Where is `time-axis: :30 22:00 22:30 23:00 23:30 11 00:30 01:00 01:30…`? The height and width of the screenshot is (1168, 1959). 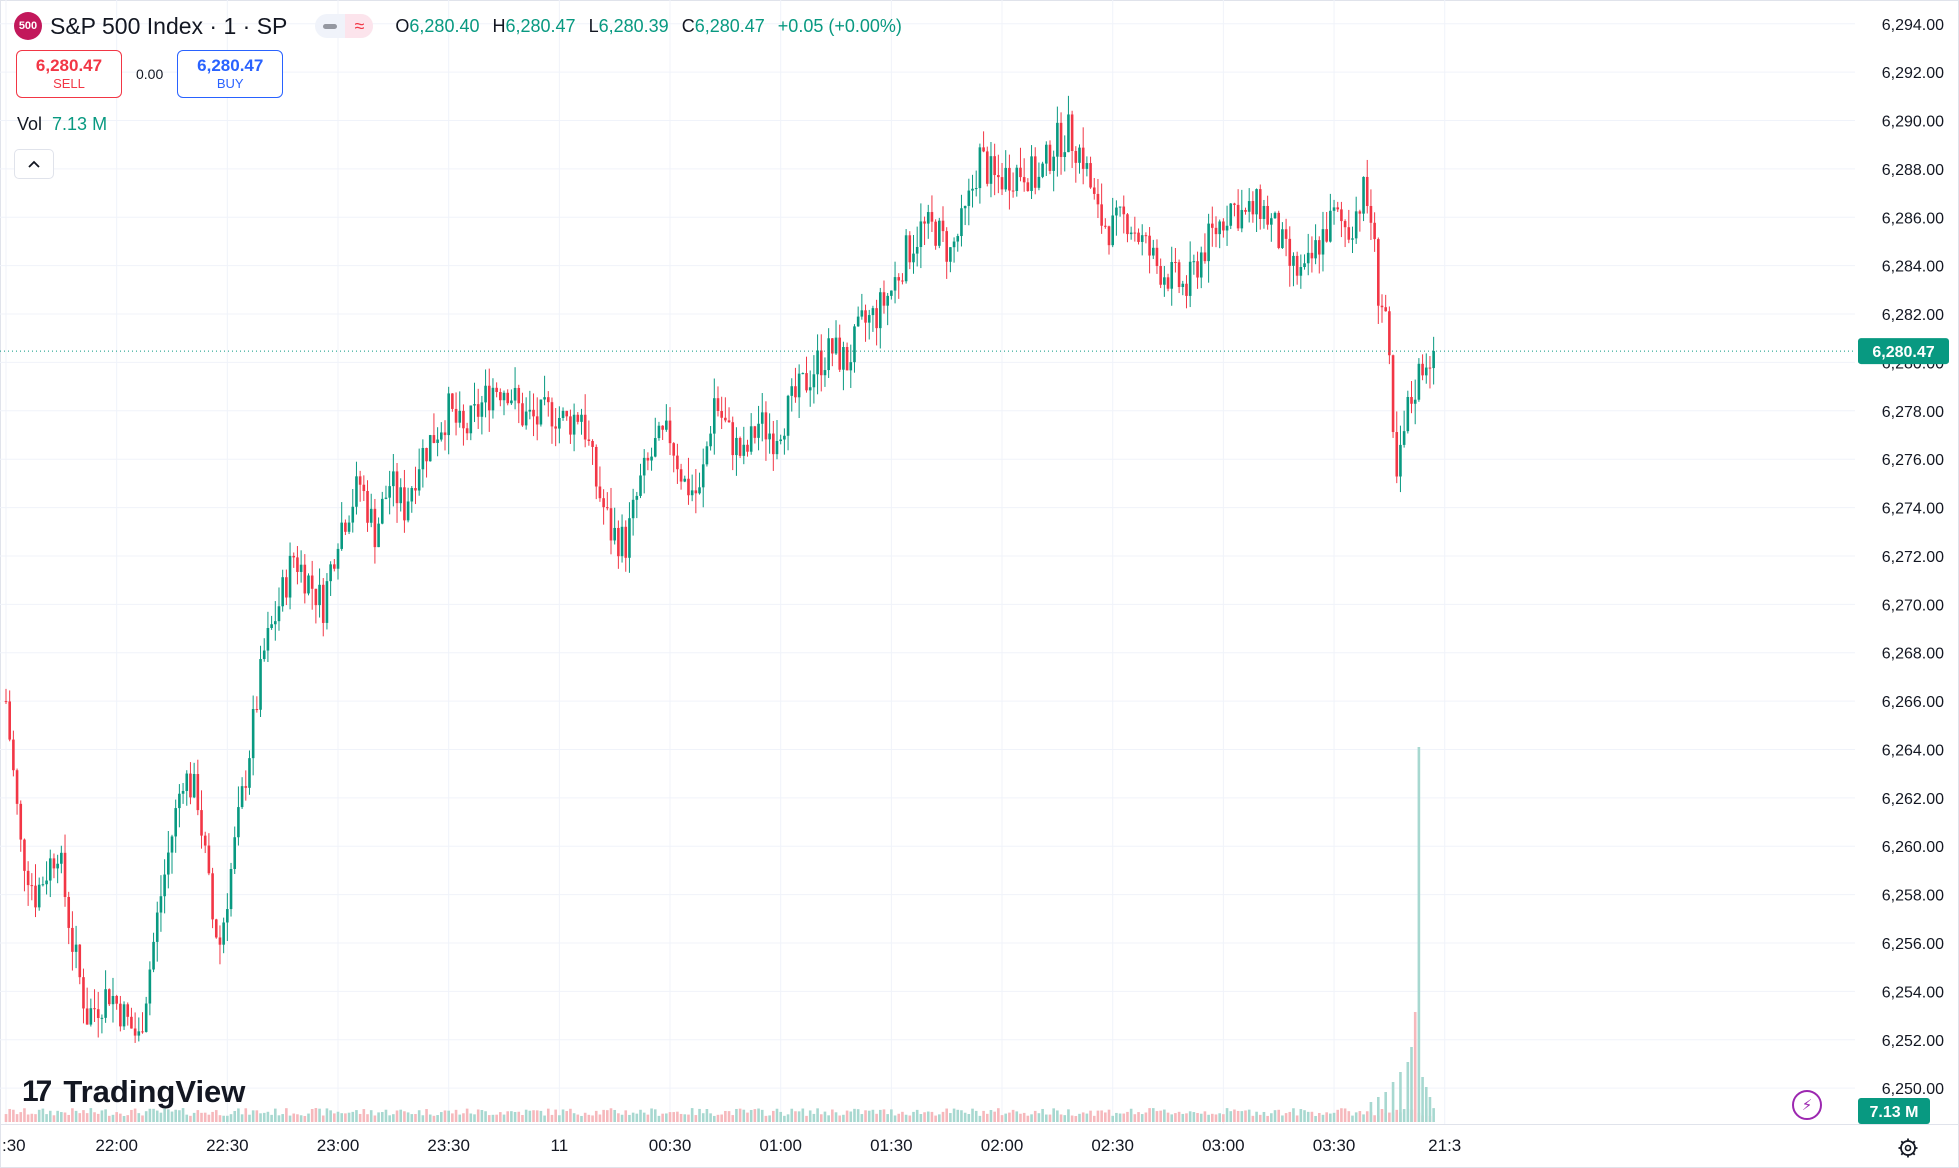 time-axis: :30 22:00 22:30 23:00 23:30 11 00:30 01:00 01:30… is located at coordinates (979, 1140).